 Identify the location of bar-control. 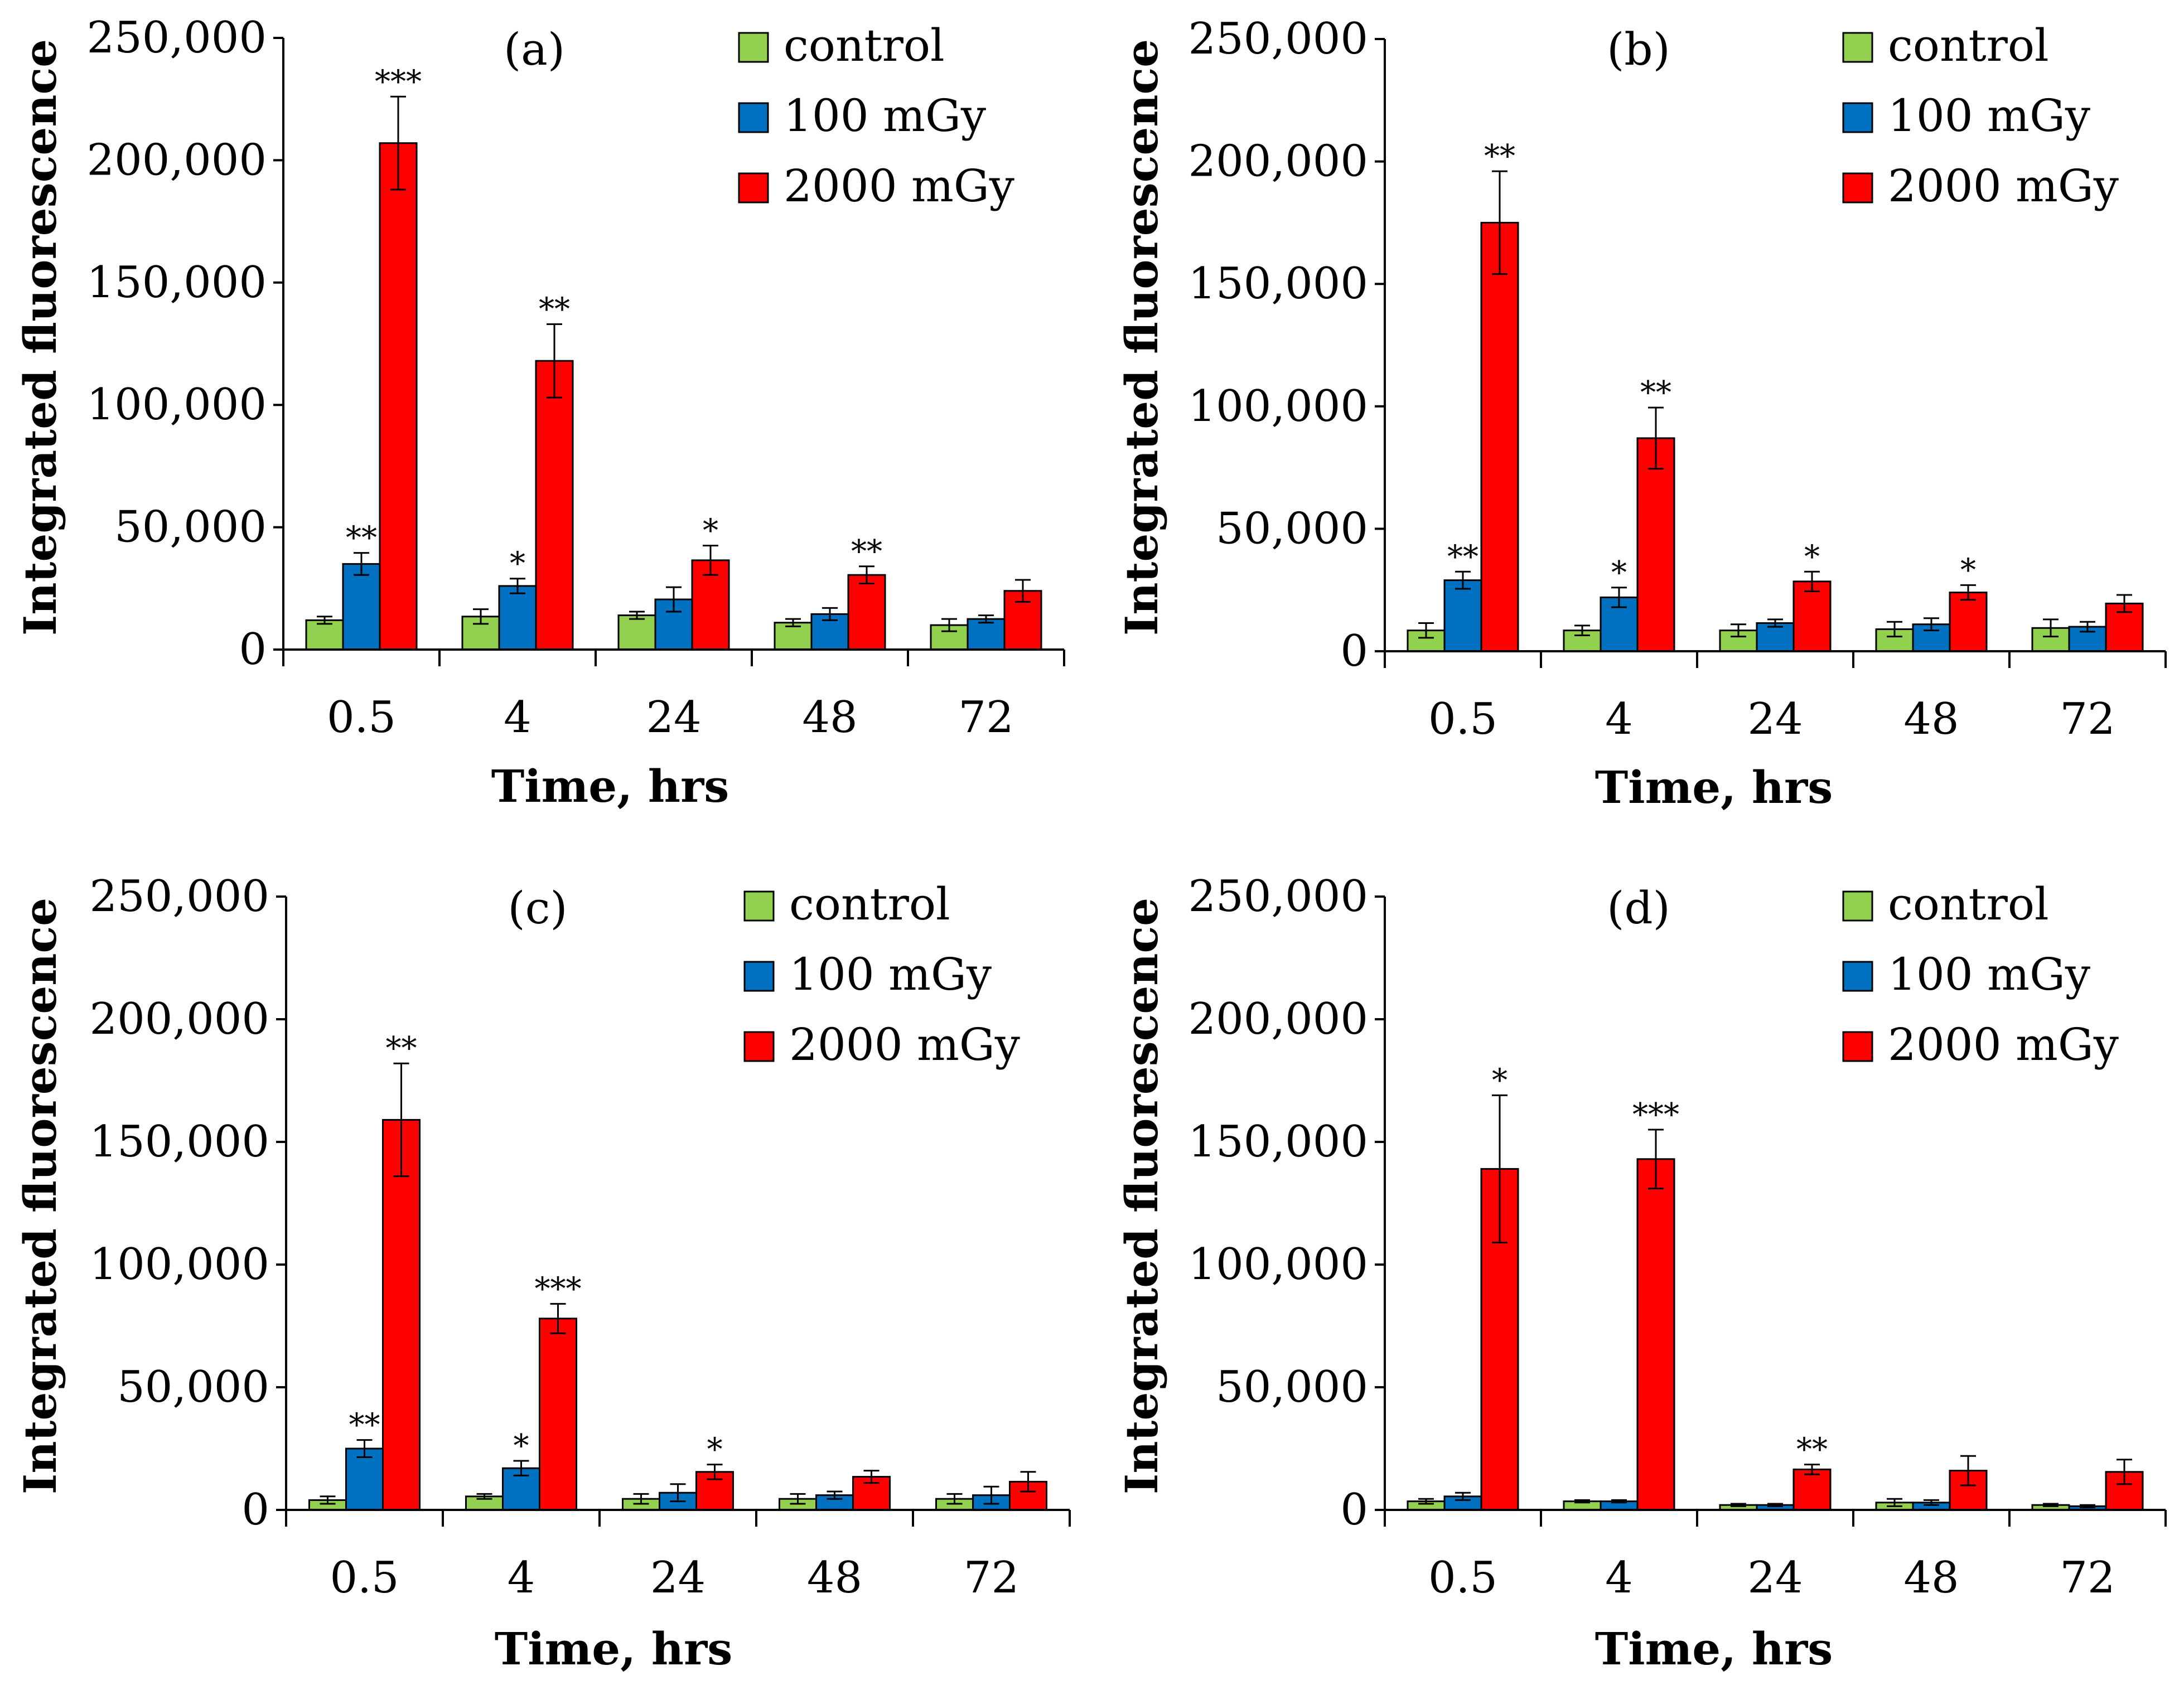
(636, 633).